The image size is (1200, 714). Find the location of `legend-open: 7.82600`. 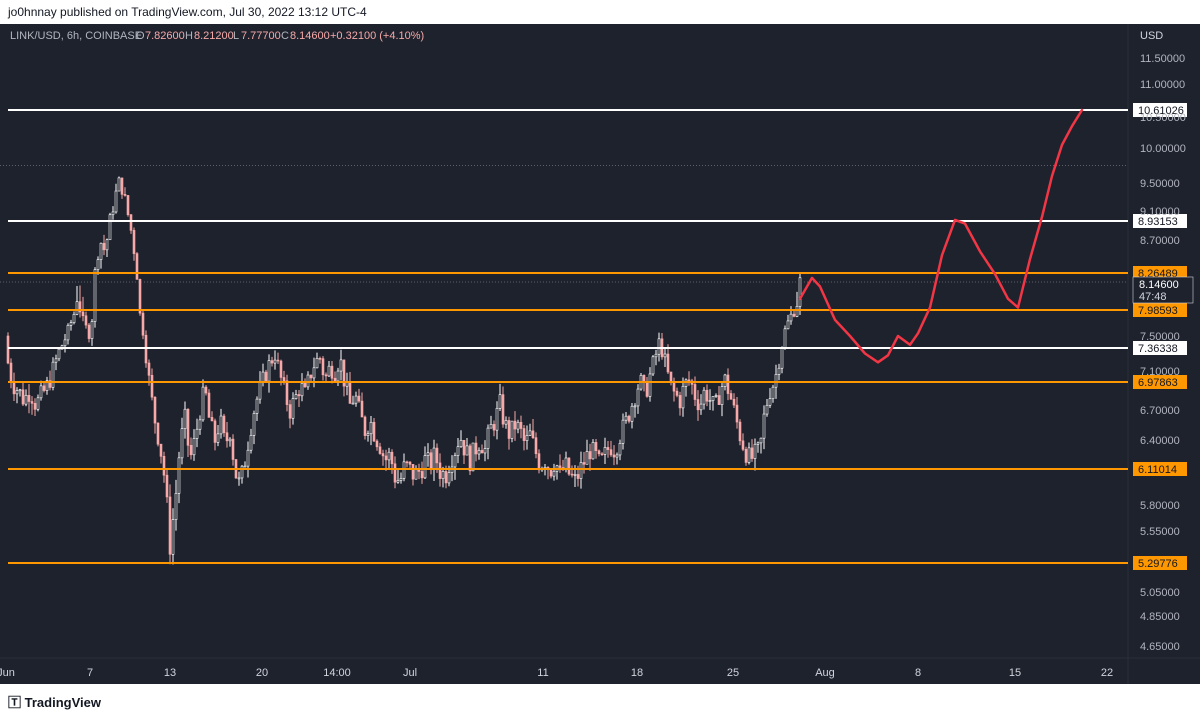

legend-open: 7.82600 is located at coordinates (165, 36).